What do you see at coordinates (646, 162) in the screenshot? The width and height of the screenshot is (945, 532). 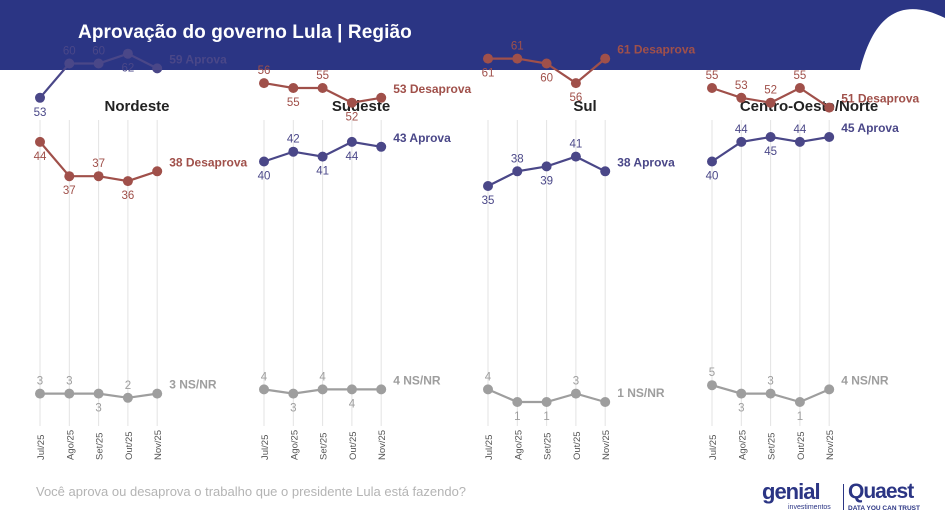 I see `series-end-label-aprova: 38 Aprova` at bounding box center [646, 162].